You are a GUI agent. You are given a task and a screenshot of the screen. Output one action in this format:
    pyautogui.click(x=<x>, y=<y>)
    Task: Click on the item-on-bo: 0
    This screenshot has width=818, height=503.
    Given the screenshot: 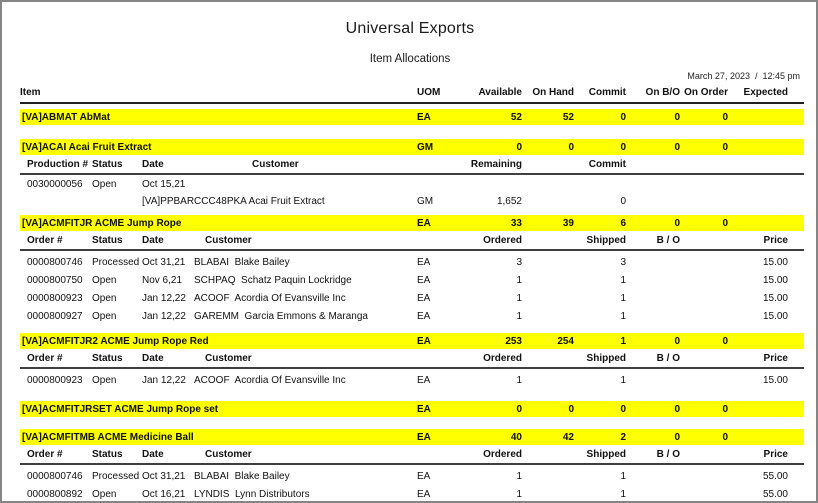 What is the action you would take?
    pyautogui.click(x=677, y=147)
    